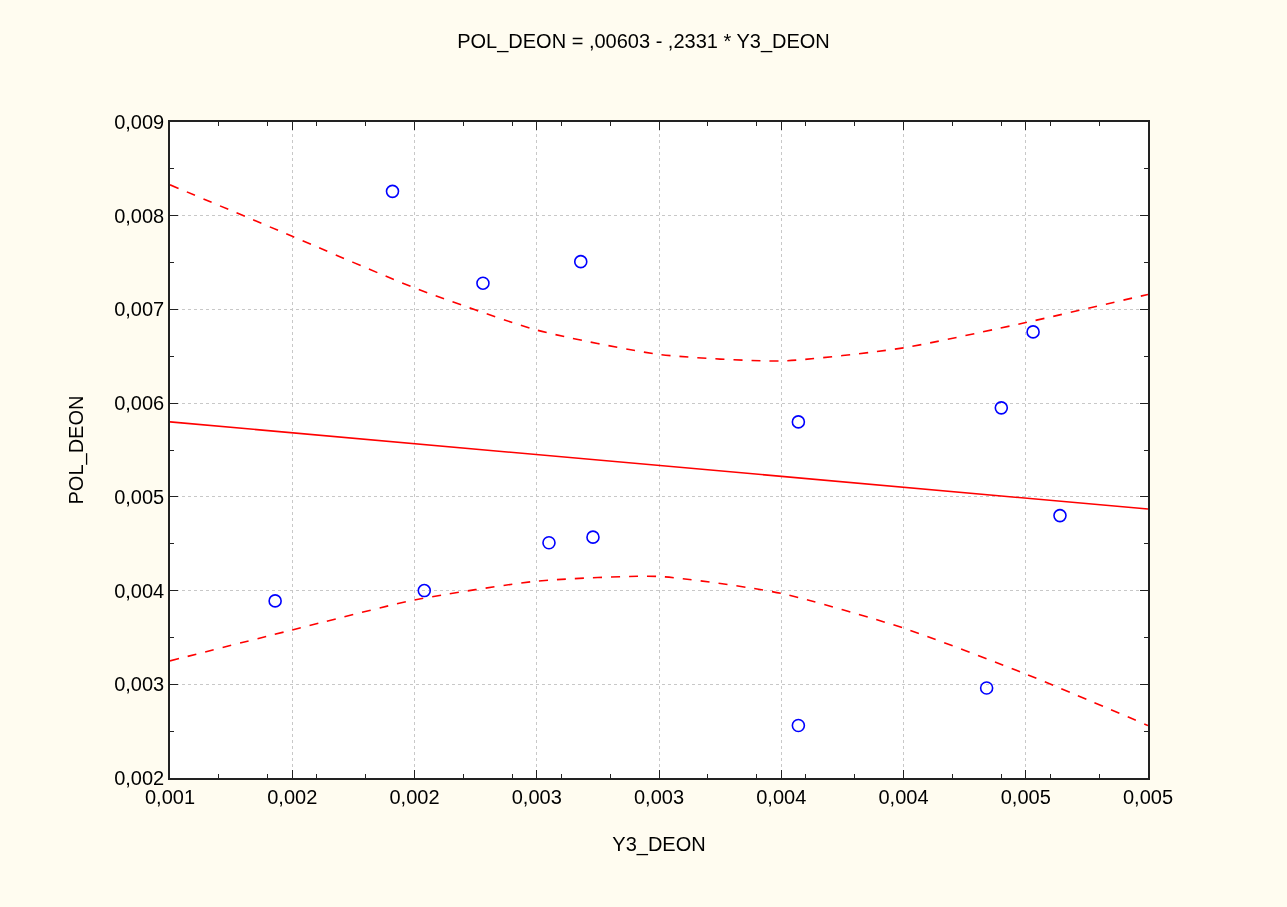 The image size is (1287, 907). What do you see at coordinates (139, 496) in the screenshot?
I see `y-tick-label: 0,005` at bounding box center [139, 496].